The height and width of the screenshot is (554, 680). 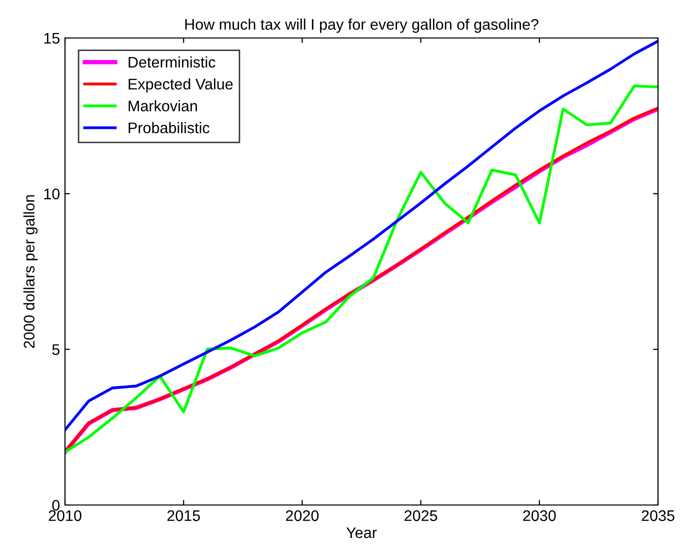 I want to click on legend-label: Deterministic, so click(x=172, y=62).